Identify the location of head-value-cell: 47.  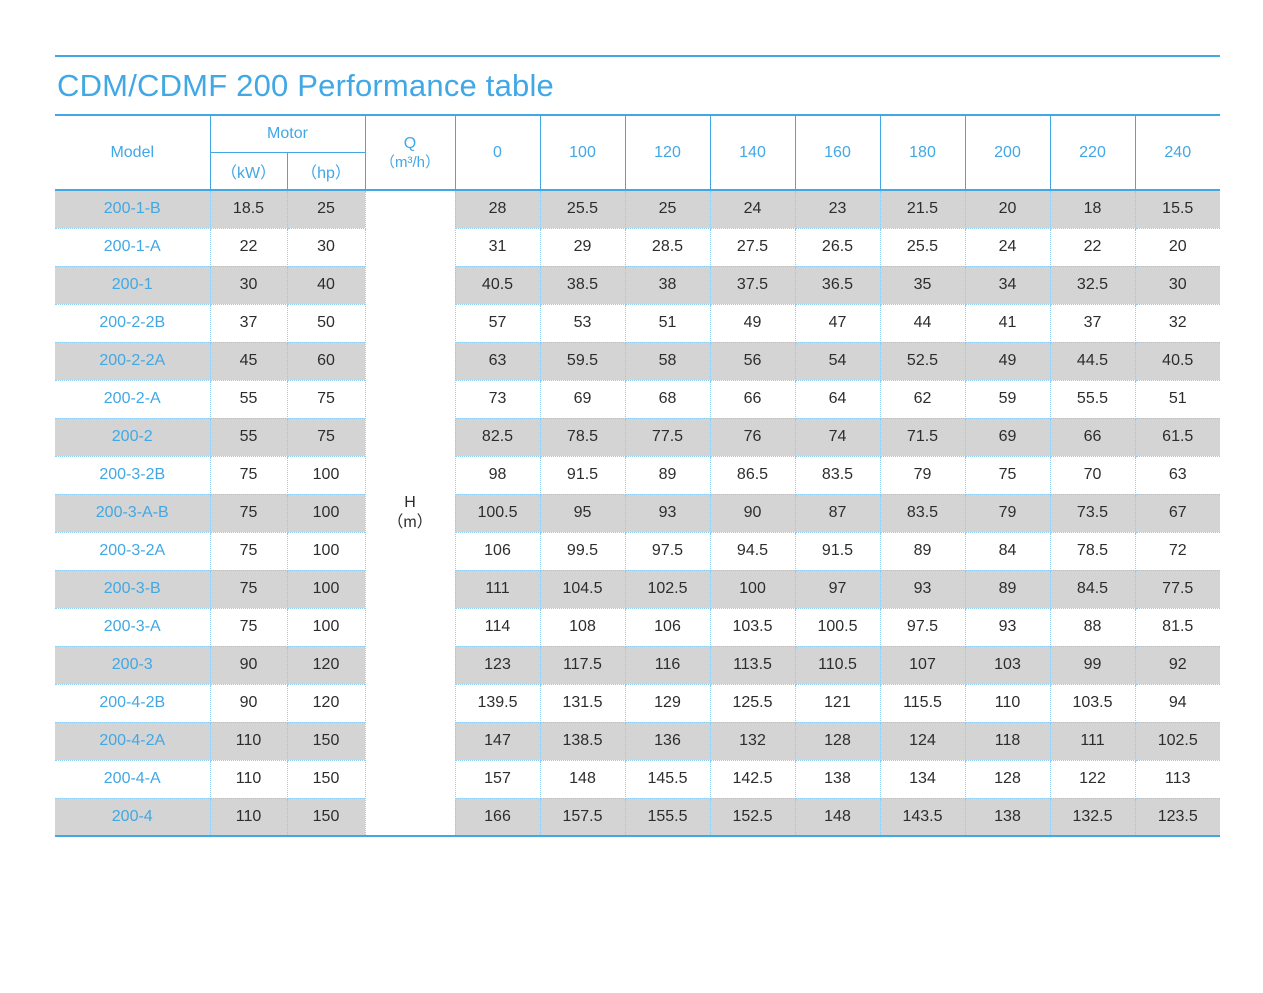
(837, 323).